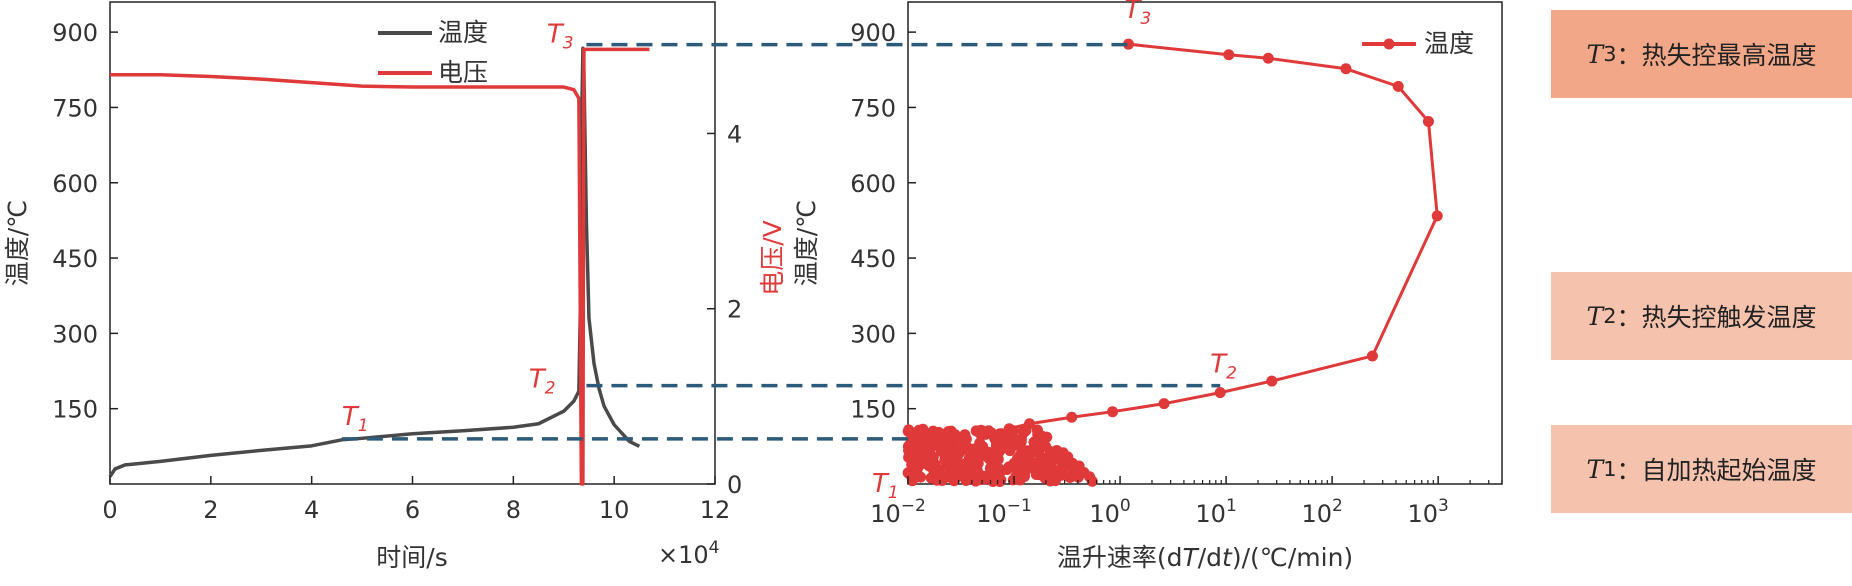 This screenshot has width=1852, height=586. I want to click on left-legend: 温度 电压, so click(433, 52).